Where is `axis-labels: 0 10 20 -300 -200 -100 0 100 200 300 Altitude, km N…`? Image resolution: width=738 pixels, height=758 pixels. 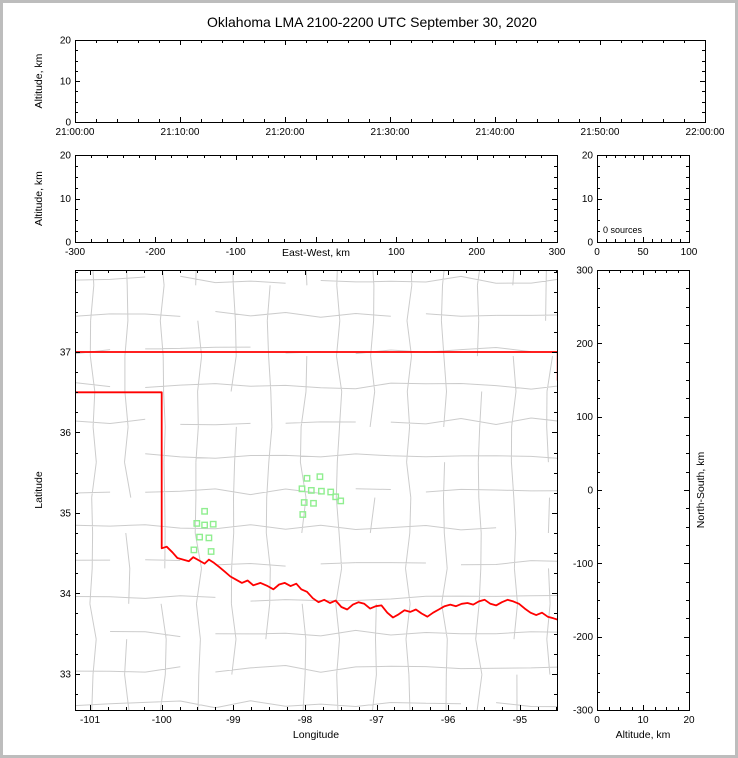
axis-labels: 0 10 20 -300 -200 -100 0 100 200 300 Altitude, km N… is located at coordinates (640, 504).